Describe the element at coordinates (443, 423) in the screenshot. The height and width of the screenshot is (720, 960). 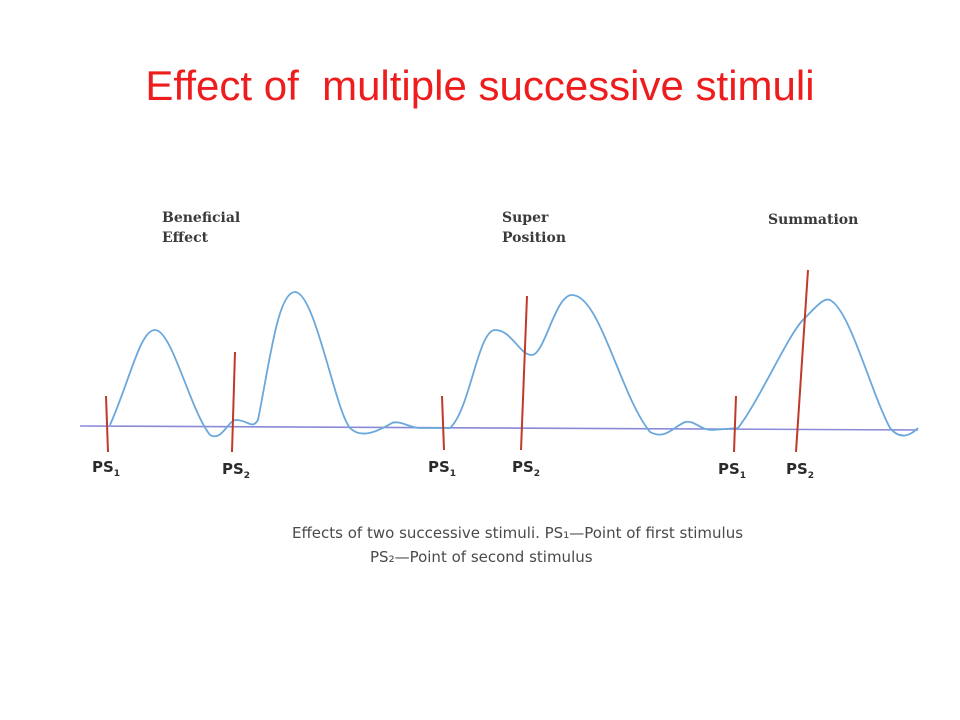
I see `panel-2-ps1-marker` at that location.